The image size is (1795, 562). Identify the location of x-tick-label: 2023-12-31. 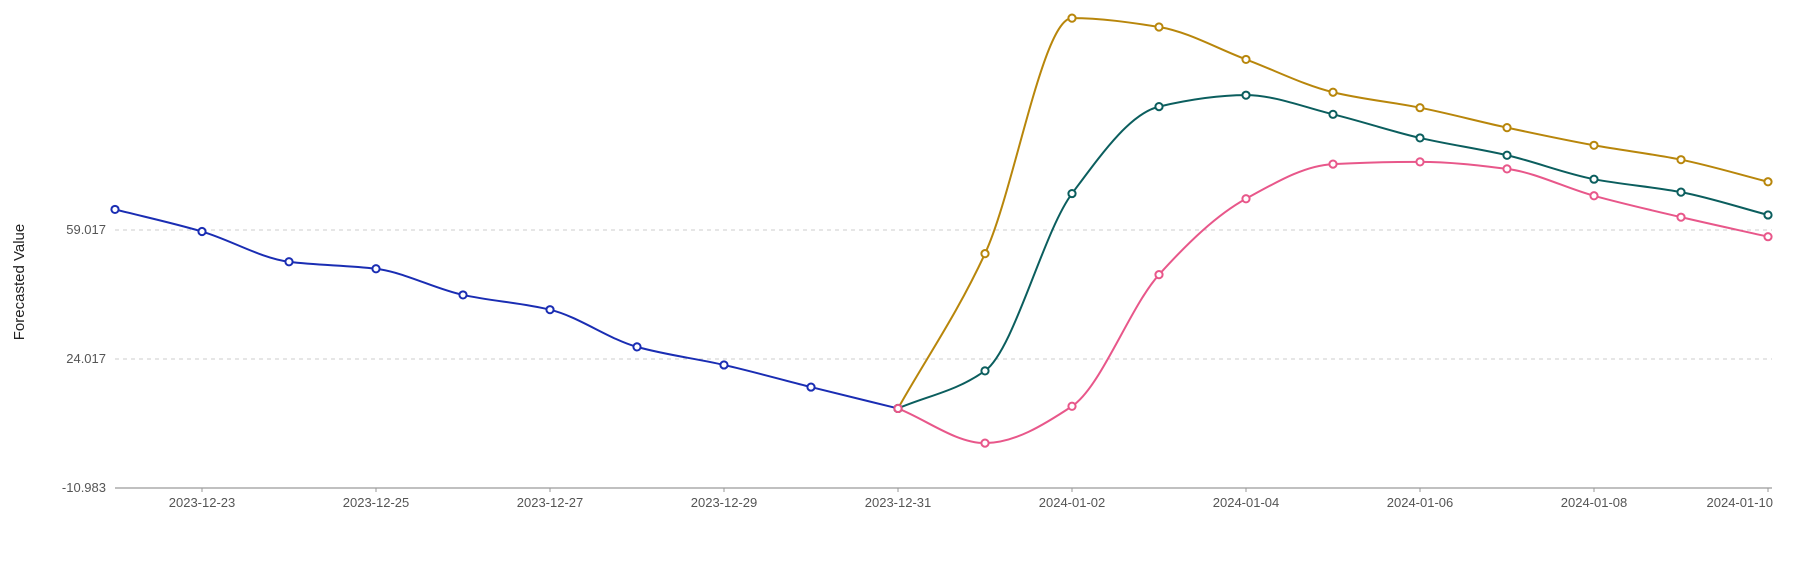
(898, 502).